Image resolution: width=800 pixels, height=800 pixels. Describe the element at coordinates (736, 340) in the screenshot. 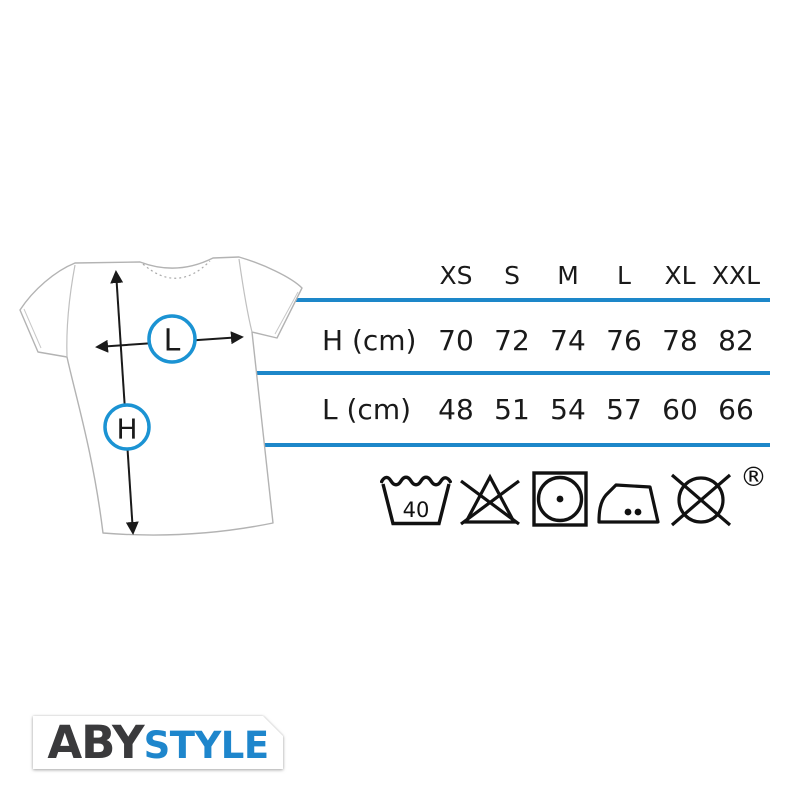

I see `height-value-xxl: 82` at that location.